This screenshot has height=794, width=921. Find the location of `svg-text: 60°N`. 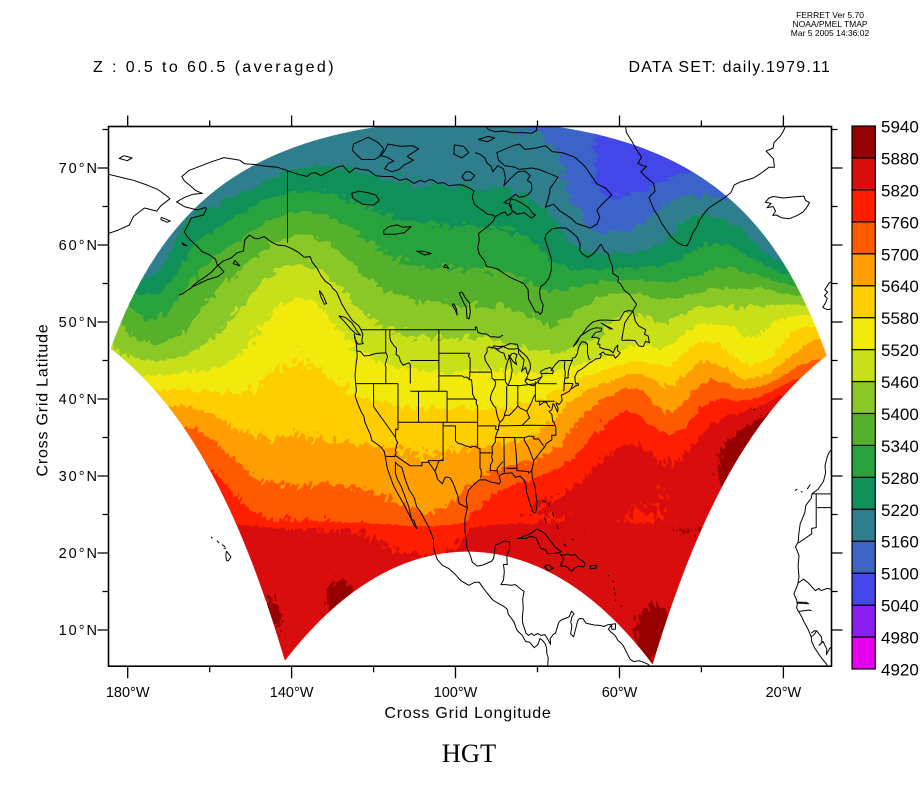

svg-text: 60°N is located at coordinates (79, 246).